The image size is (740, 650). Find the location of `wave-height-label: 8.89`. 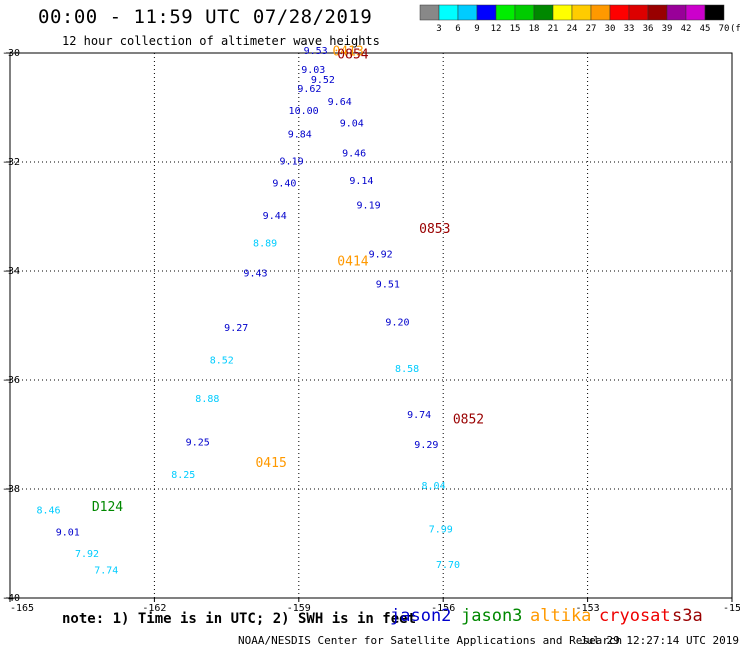

wave-height-label: 8.89 is located at coordinates (265, 243).